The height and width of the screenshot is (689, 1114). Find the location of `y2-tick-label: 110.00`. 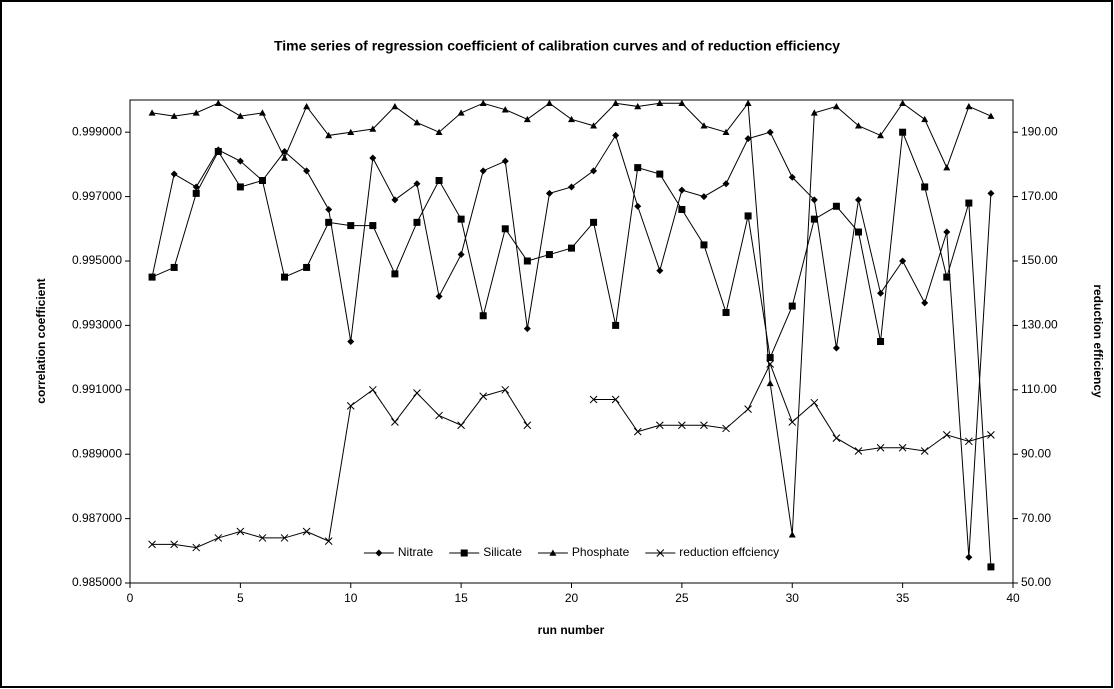

y2-tick-label: 110.00 is located at coordinates (1039, 389).